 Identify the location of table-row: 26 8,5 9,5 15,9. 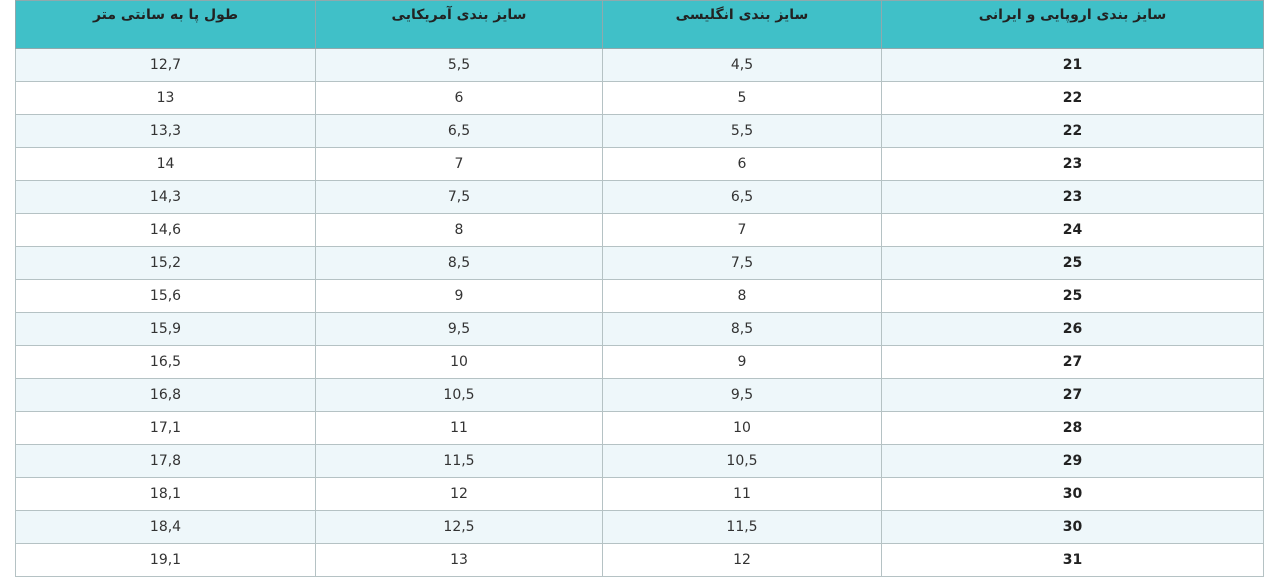
(639, 329).